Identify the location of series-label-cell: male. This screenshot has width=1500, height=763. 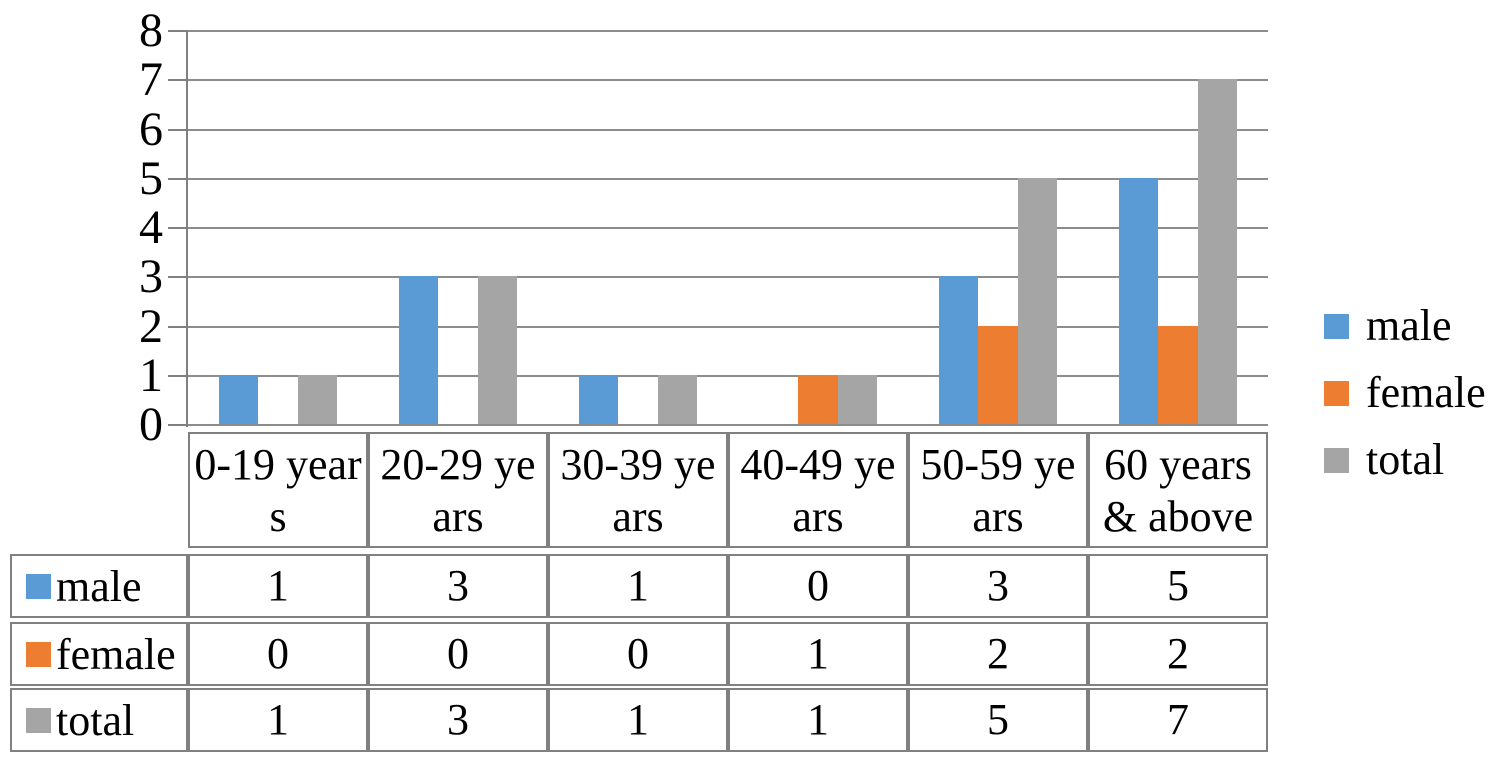
(99, 586).